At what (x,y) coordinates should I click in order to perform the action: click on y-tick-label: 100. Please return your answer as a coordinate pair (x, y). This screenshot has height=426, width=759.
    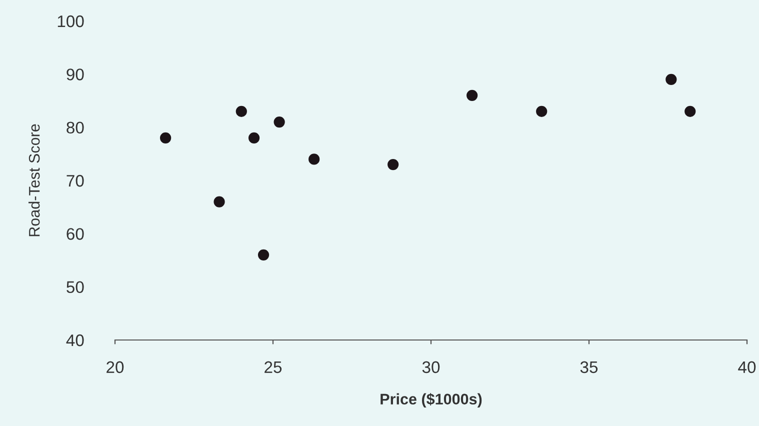
    Looking at the image, I should click on (71, 21).